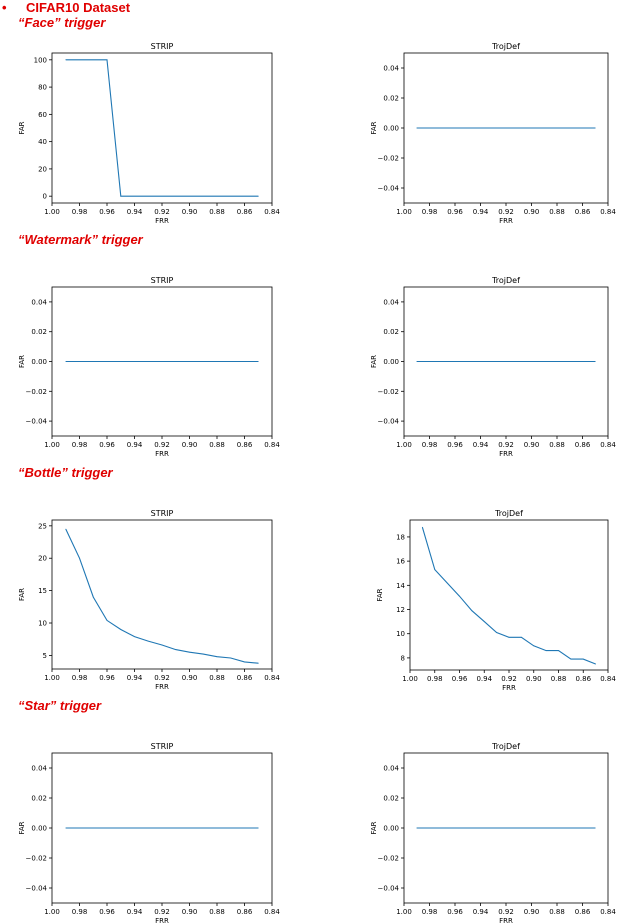  I want to click on y-tick-label: 5, so click(45, 656).